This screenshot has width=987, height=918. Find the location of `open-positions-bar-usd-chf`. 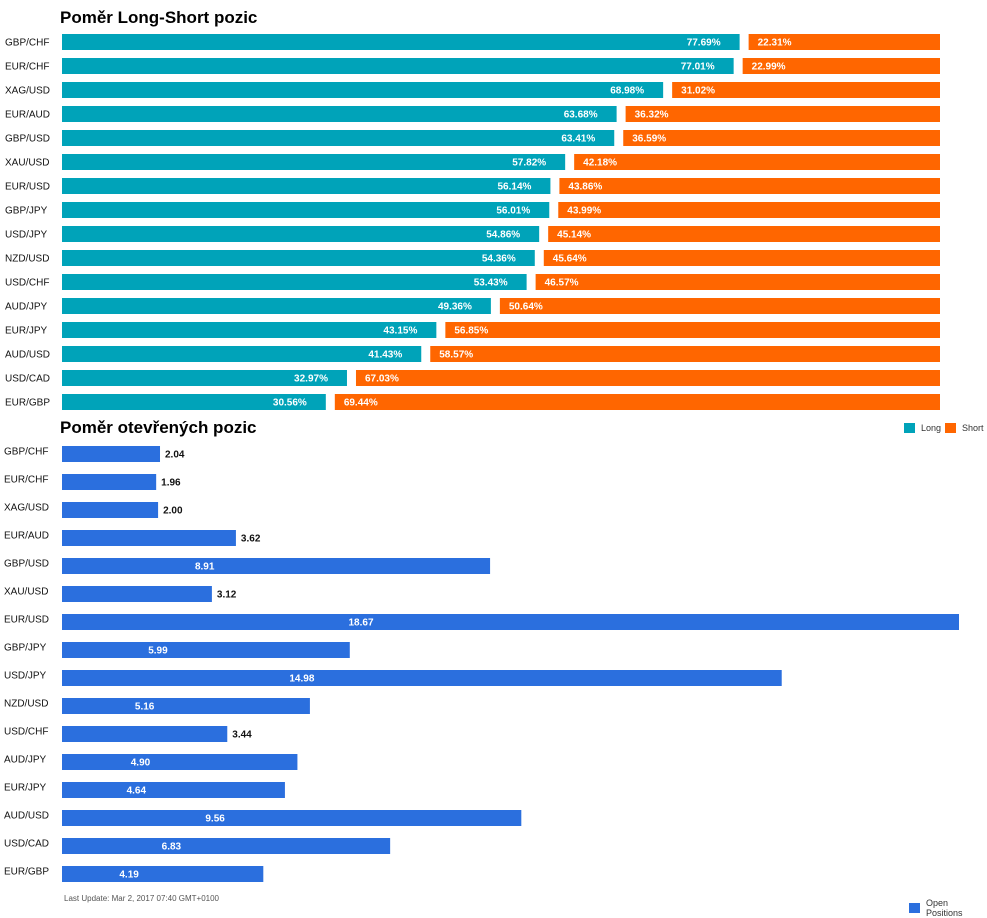

open-positions-bar-usd-chf is located at coordinates (145, 734).